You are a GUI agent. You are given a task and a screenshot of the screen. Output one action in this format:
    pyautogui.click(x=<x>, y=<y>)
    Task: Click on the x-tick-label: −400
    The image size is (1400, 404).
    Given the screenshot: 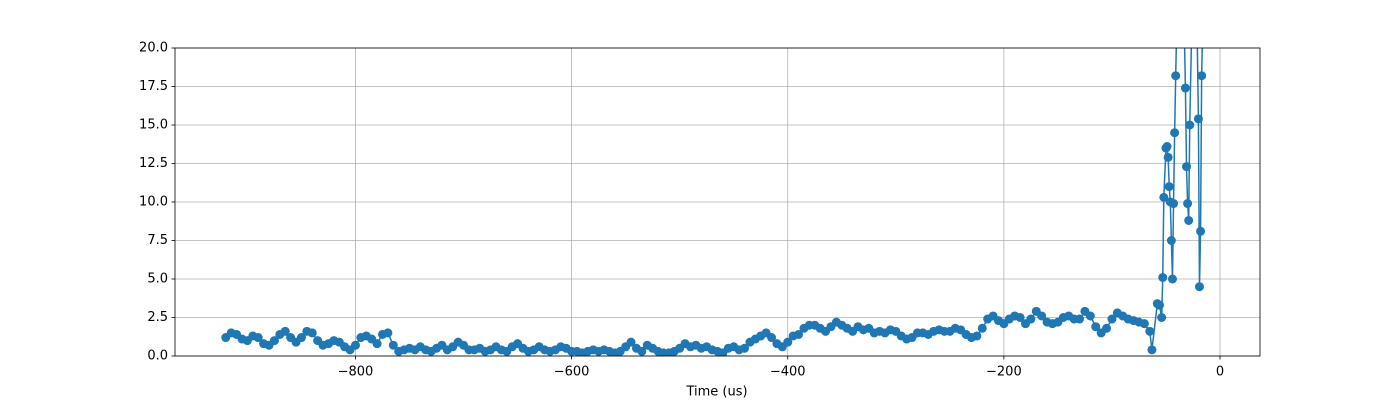 What is the action you would take?
    pyautogui.click(x=788, y=372)
    